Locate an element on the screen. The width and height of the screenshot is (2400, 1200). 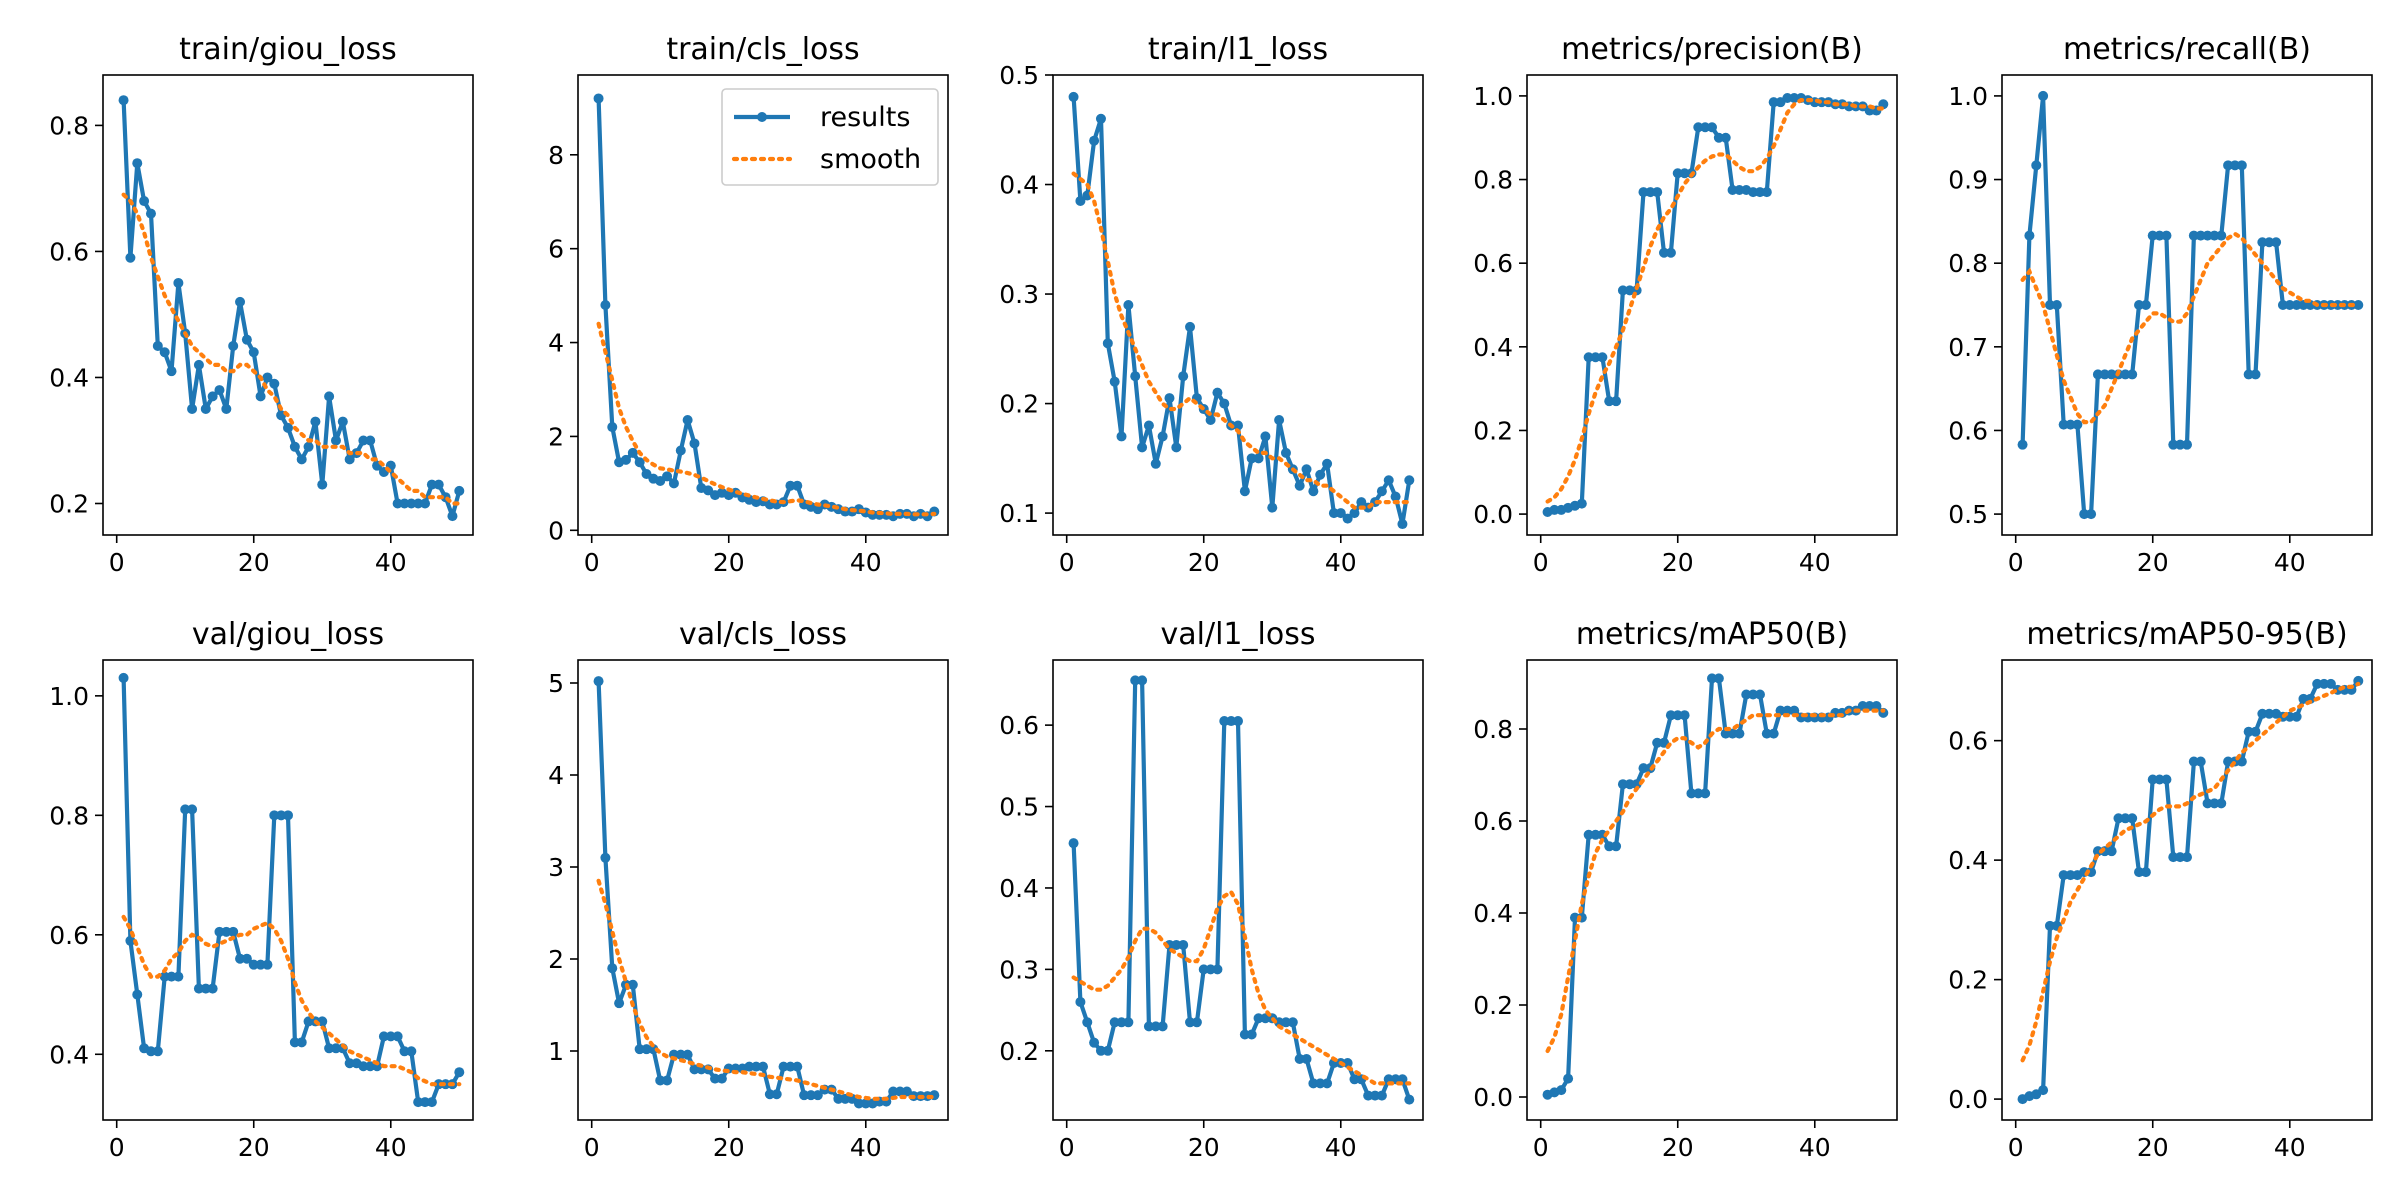
y-tick-label: 0.5 is located at coordinates (1019, 807).